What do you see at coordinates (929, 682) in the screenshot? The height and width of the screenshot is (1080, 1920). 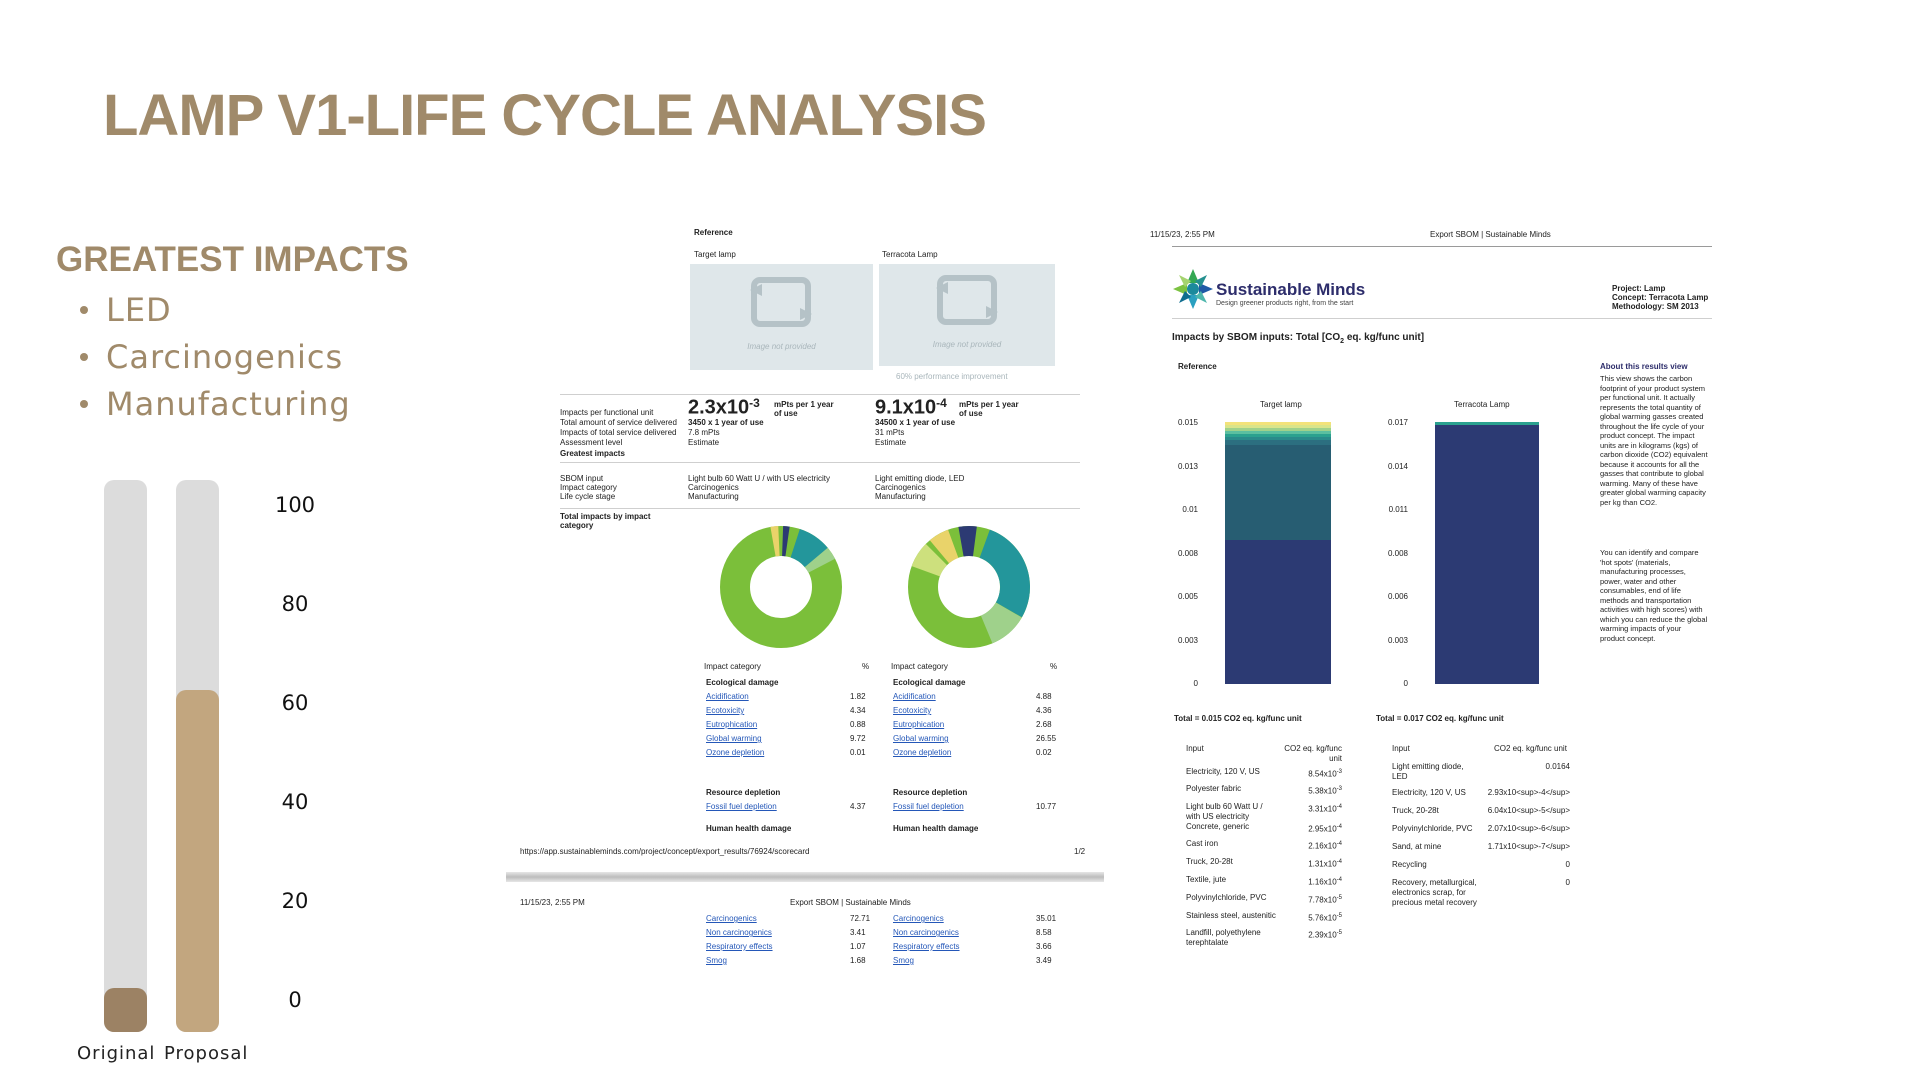 I see `group-label: Ecological damage` at bounding box center [929, 682].